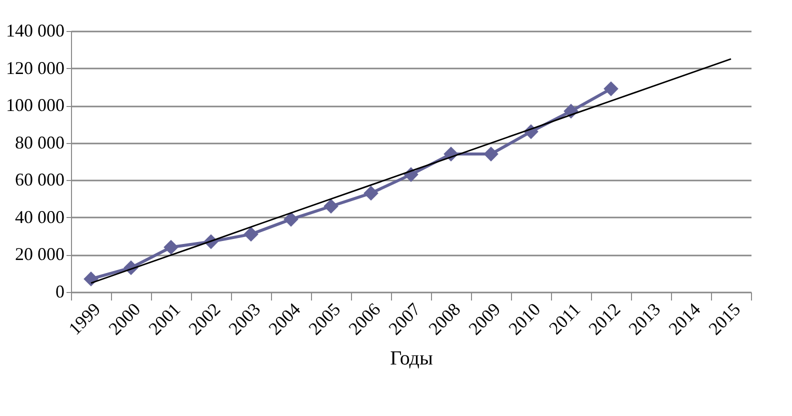 This screenshot has height=416, width=792. What do you see at coordinates (39, 254) in the screenshot?
I see `y-tick-label: 20 000` at bounding box center [39, 254].